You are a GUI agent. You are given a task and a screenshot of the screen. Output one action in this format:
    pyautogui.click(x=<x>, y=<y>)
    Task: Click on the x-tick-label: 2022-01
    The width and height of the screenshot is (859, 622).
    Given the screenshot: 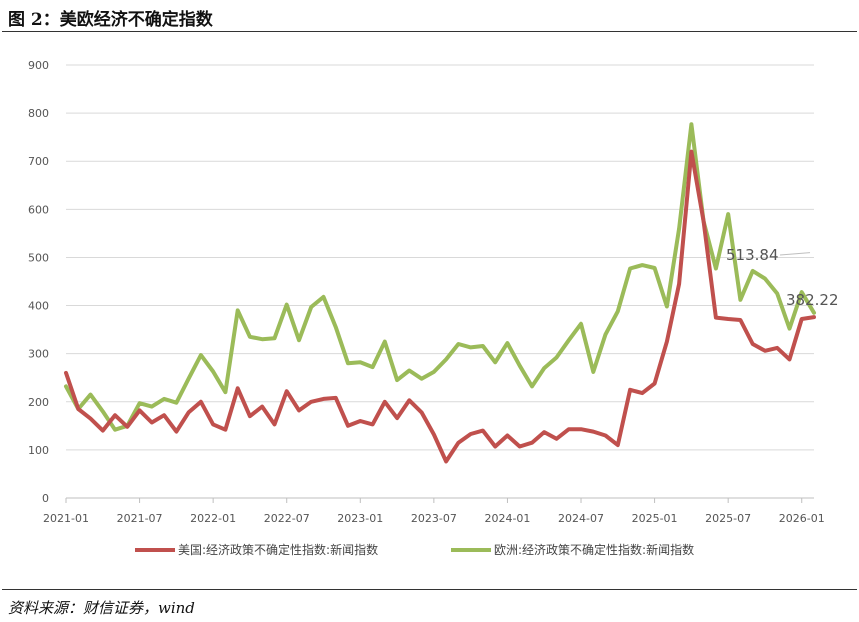 What is the action you would take?
    pyautogui.click(x=213, y=518)
    